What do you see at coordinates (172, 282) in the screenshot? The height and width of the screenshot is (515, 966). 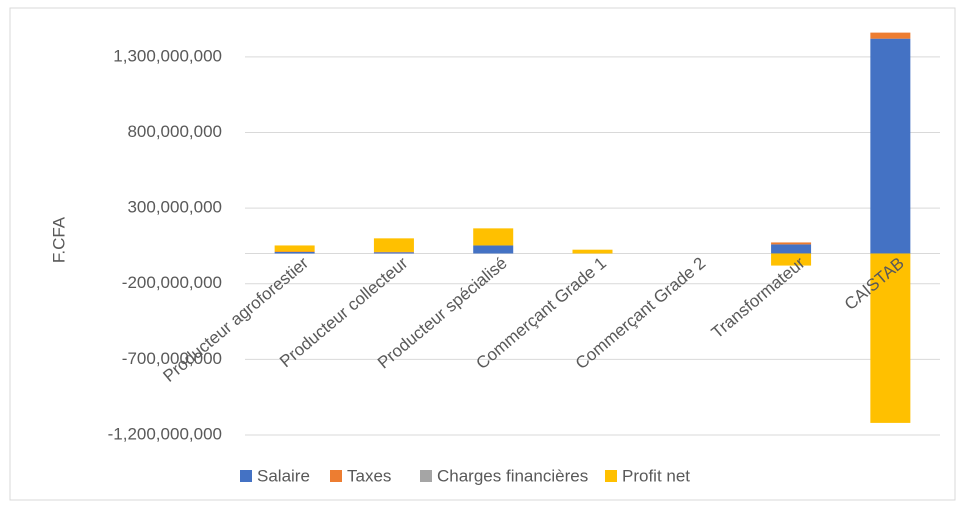 I see `y-tick-label: -200,000,000` at bounding box center [172, 282].